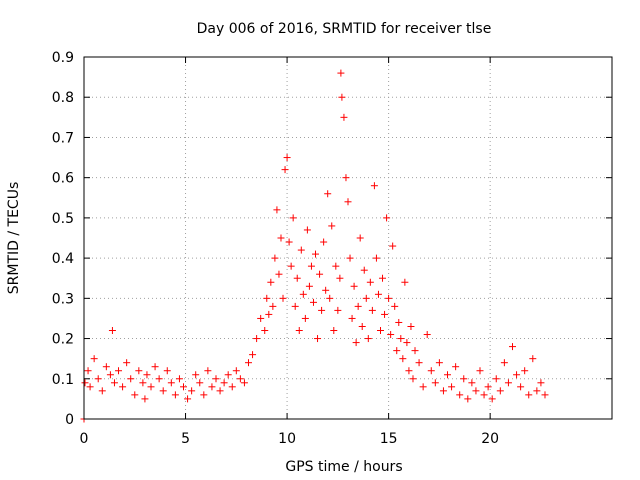  Describe the element at coordinates (63, 179) in the screenshot. I see `y-tick-label: 0.6` at that location.